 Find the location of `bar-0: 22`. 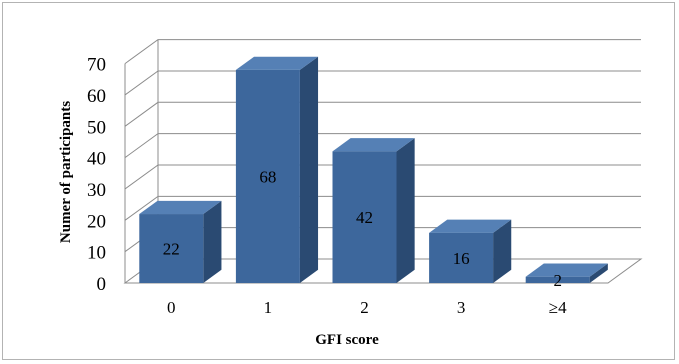

bar-0: 22 is located at coordinates (180, 241).